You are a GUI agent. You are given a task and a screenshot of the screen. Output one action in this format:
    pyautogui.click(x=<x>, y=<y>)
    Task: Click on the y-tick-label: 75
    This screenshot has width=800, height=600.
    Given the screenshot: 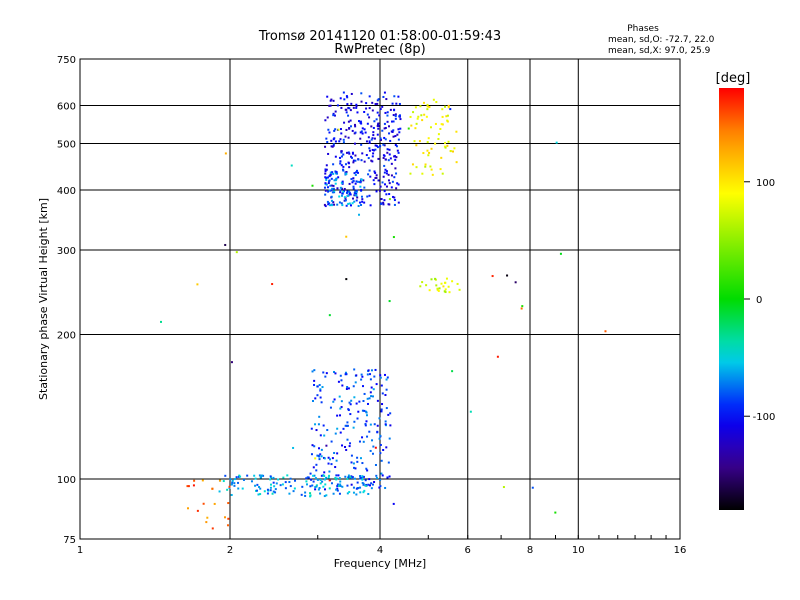 What is the action you would take?
    pyautogui.click(x=69, y=540)
    